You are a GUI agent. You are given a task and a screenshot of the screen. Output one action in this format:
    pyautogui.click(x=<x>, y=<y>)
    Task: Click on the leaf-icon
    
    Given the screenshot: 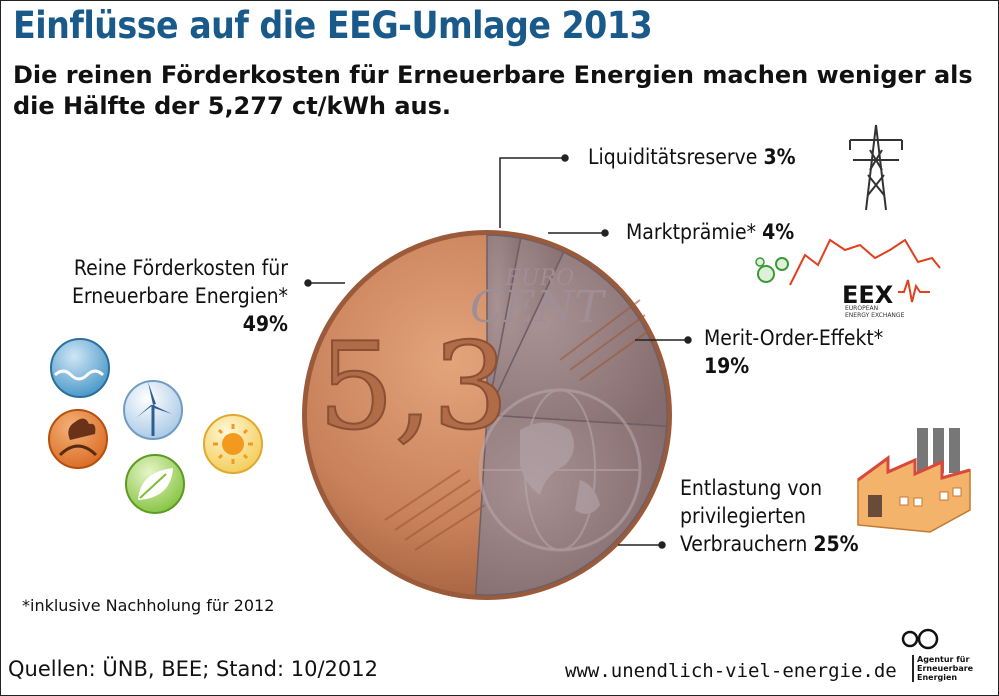 What is the action you would take?
    pyautogui.click(x=155, y=484)
    